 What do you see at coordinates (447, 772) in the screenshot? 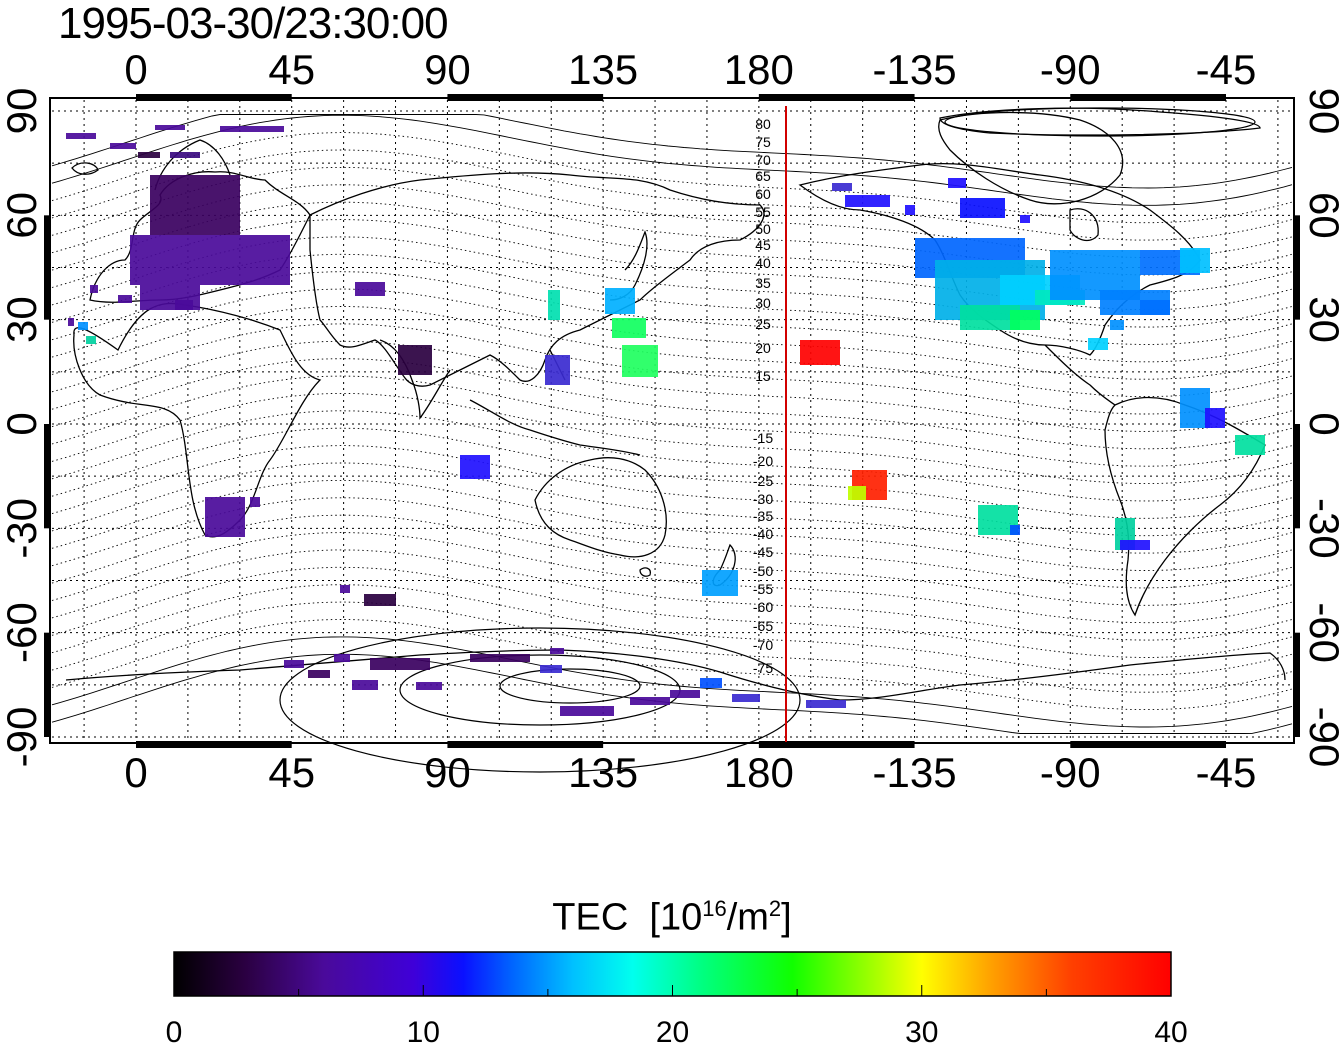
I see `lon-tick-bottom: 90` at bounding box center [447, 772].